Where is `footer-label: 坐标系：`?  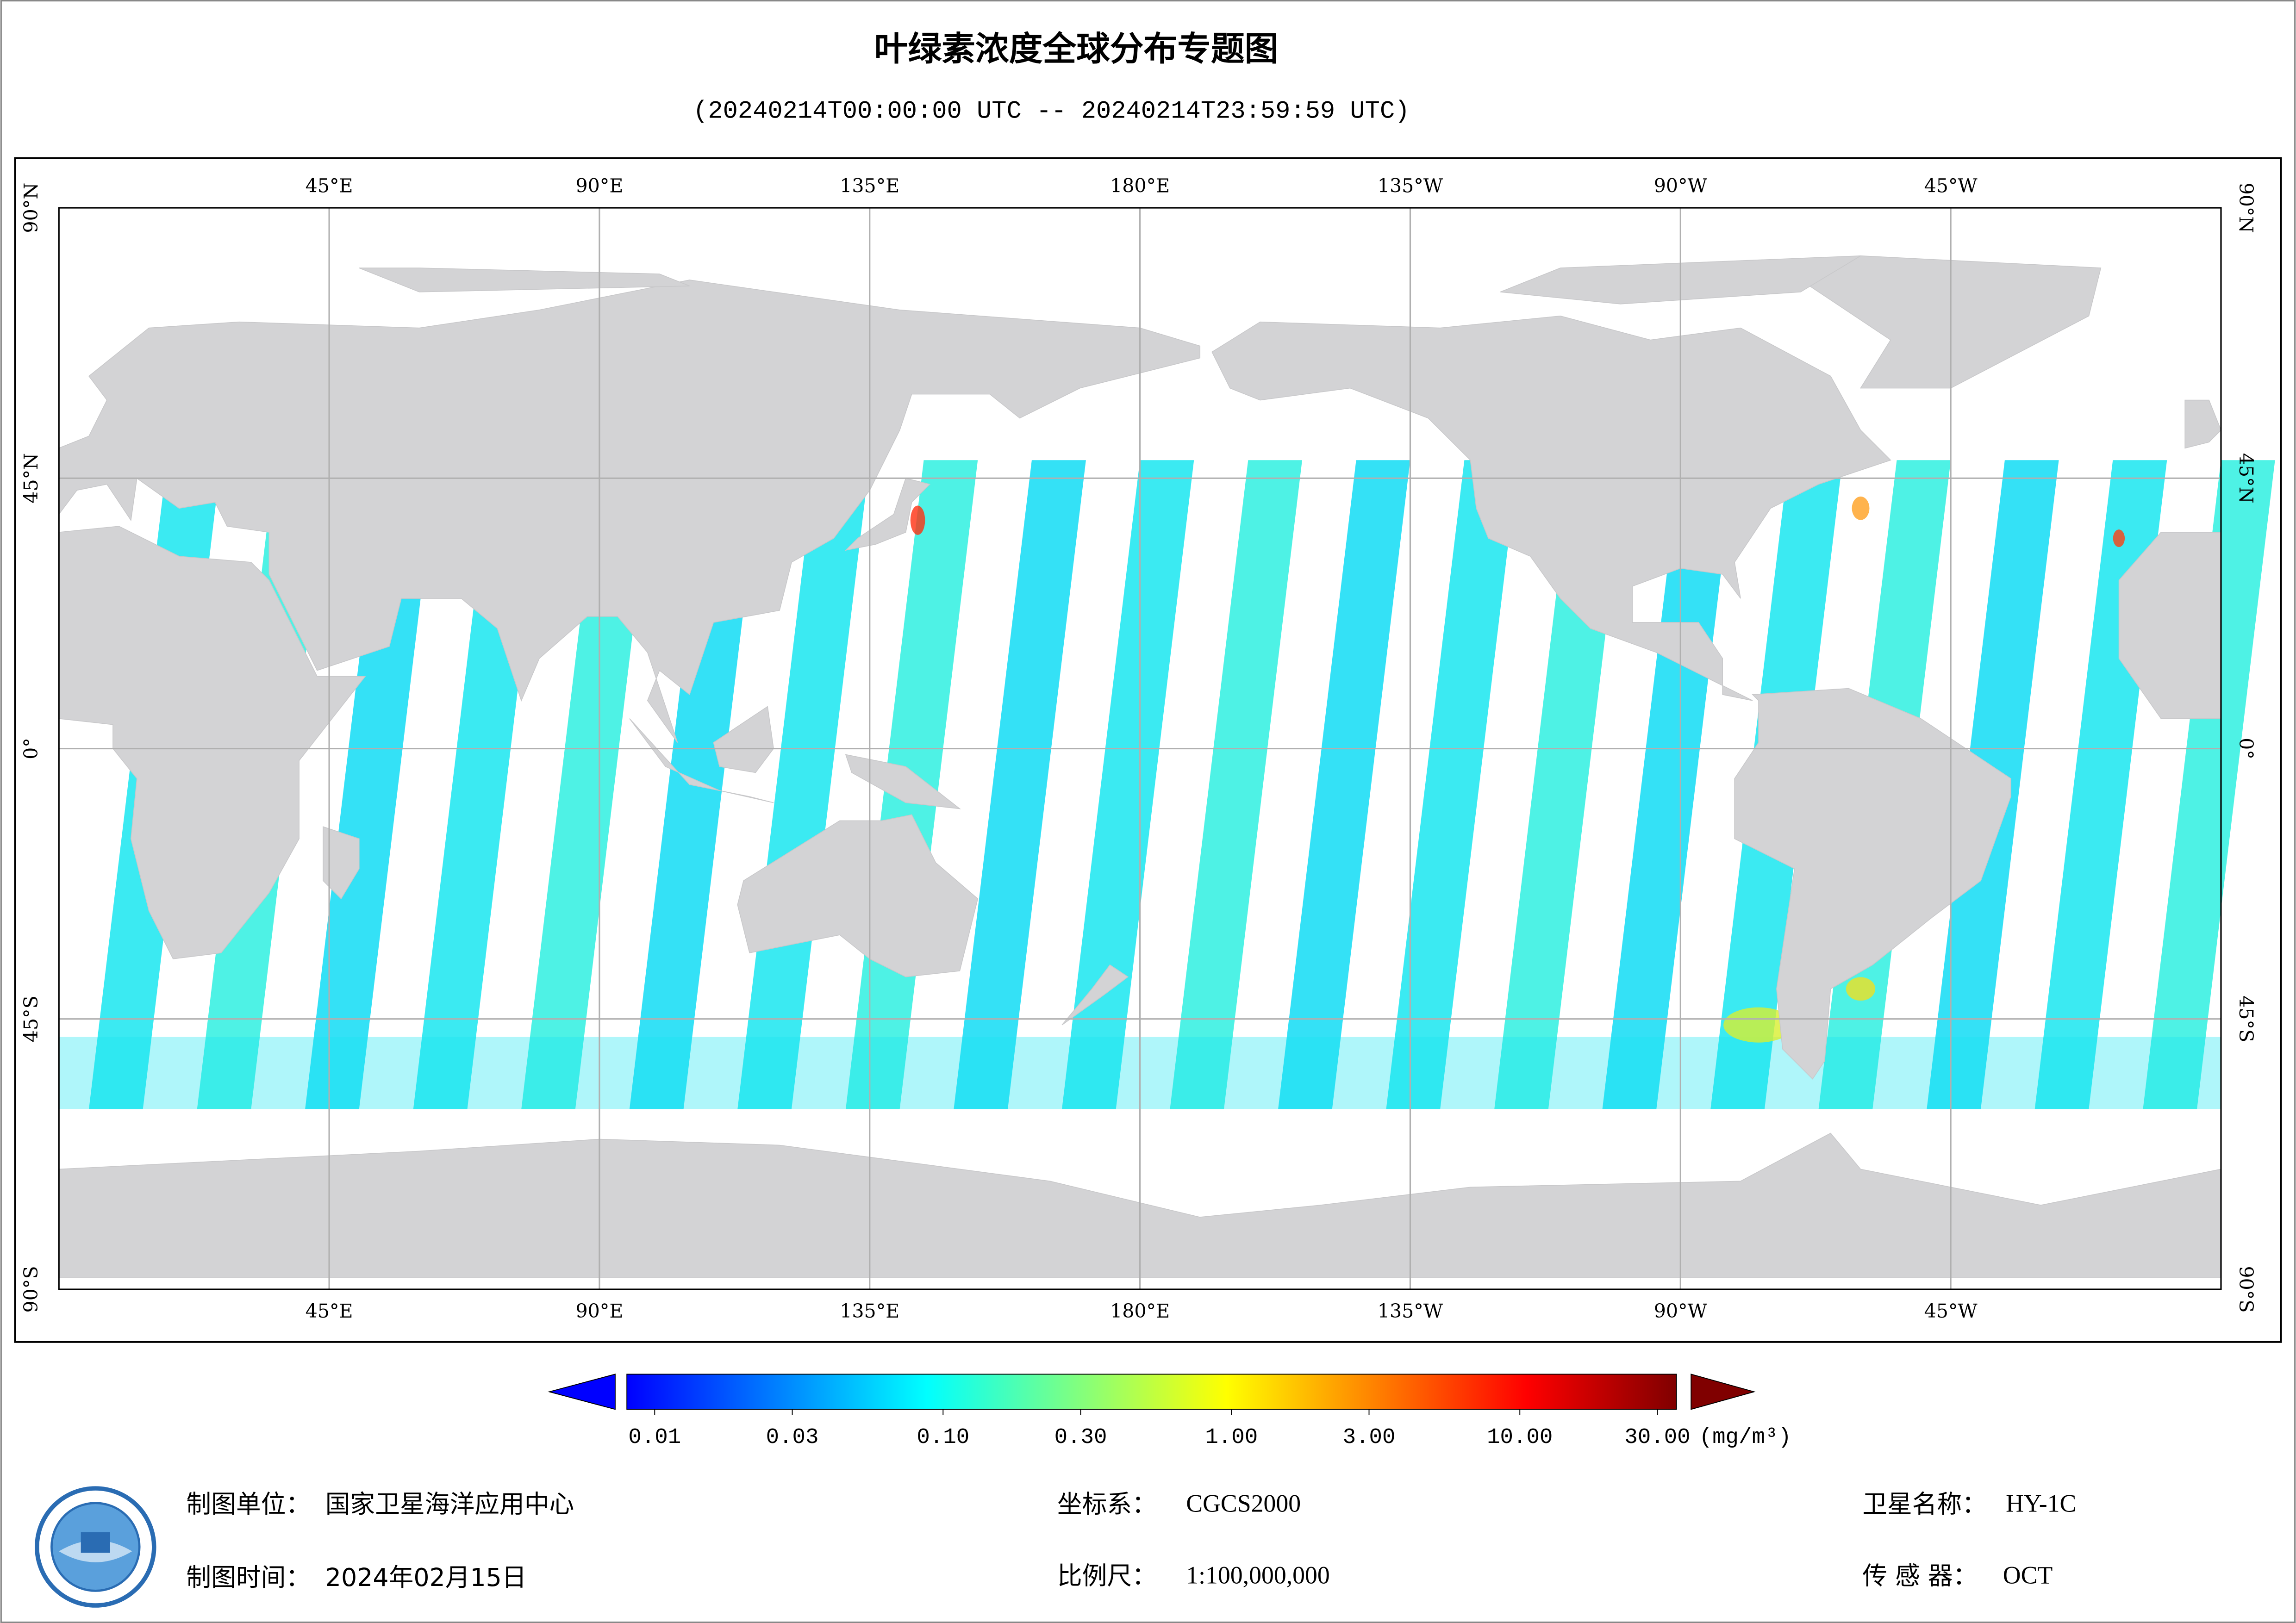
footer-label: 坐标系： is located at coordinates (1107, 1504).